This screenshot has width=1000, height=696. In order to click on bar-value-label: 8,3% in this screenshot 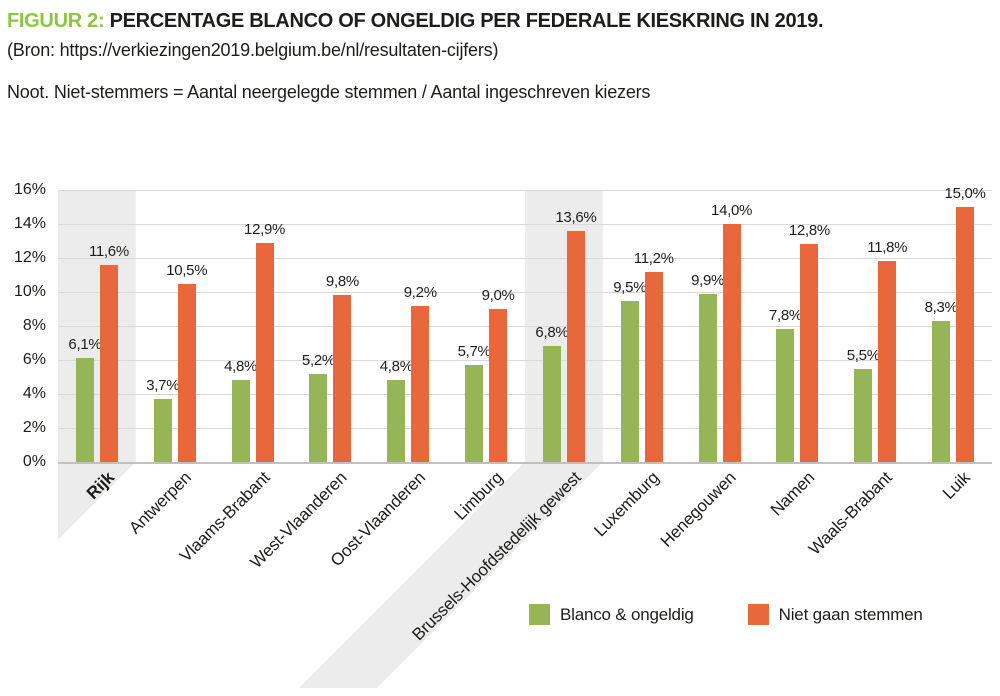, I will do `click(941, 307)`.